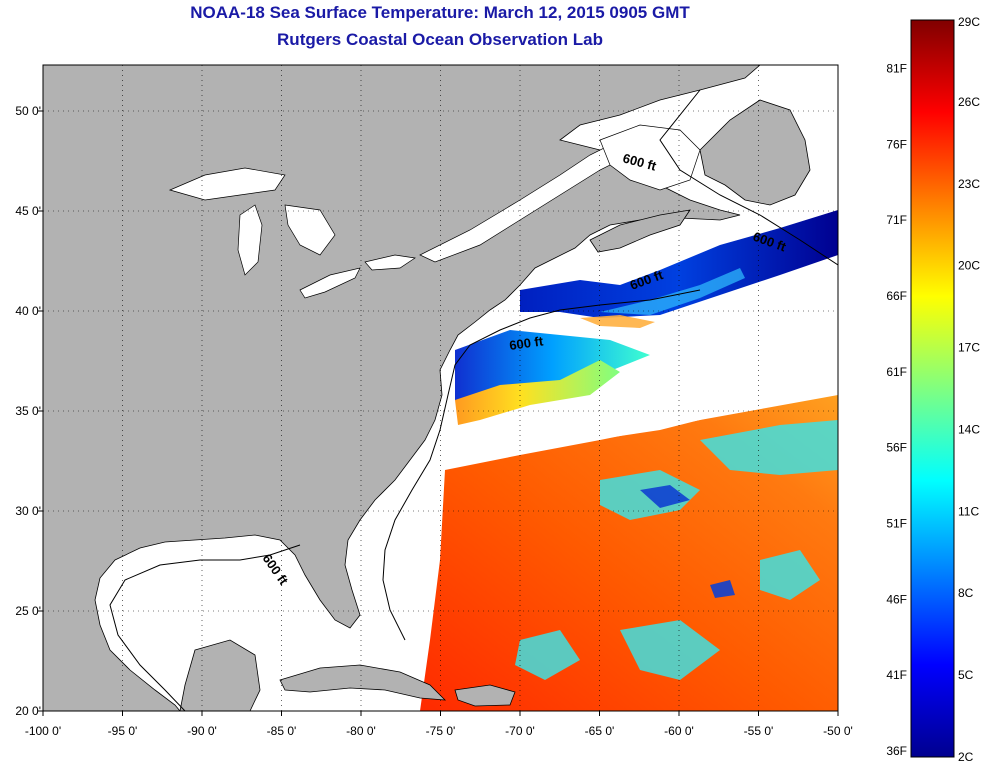  I want to click on lake-michigan, so click(250, 240).